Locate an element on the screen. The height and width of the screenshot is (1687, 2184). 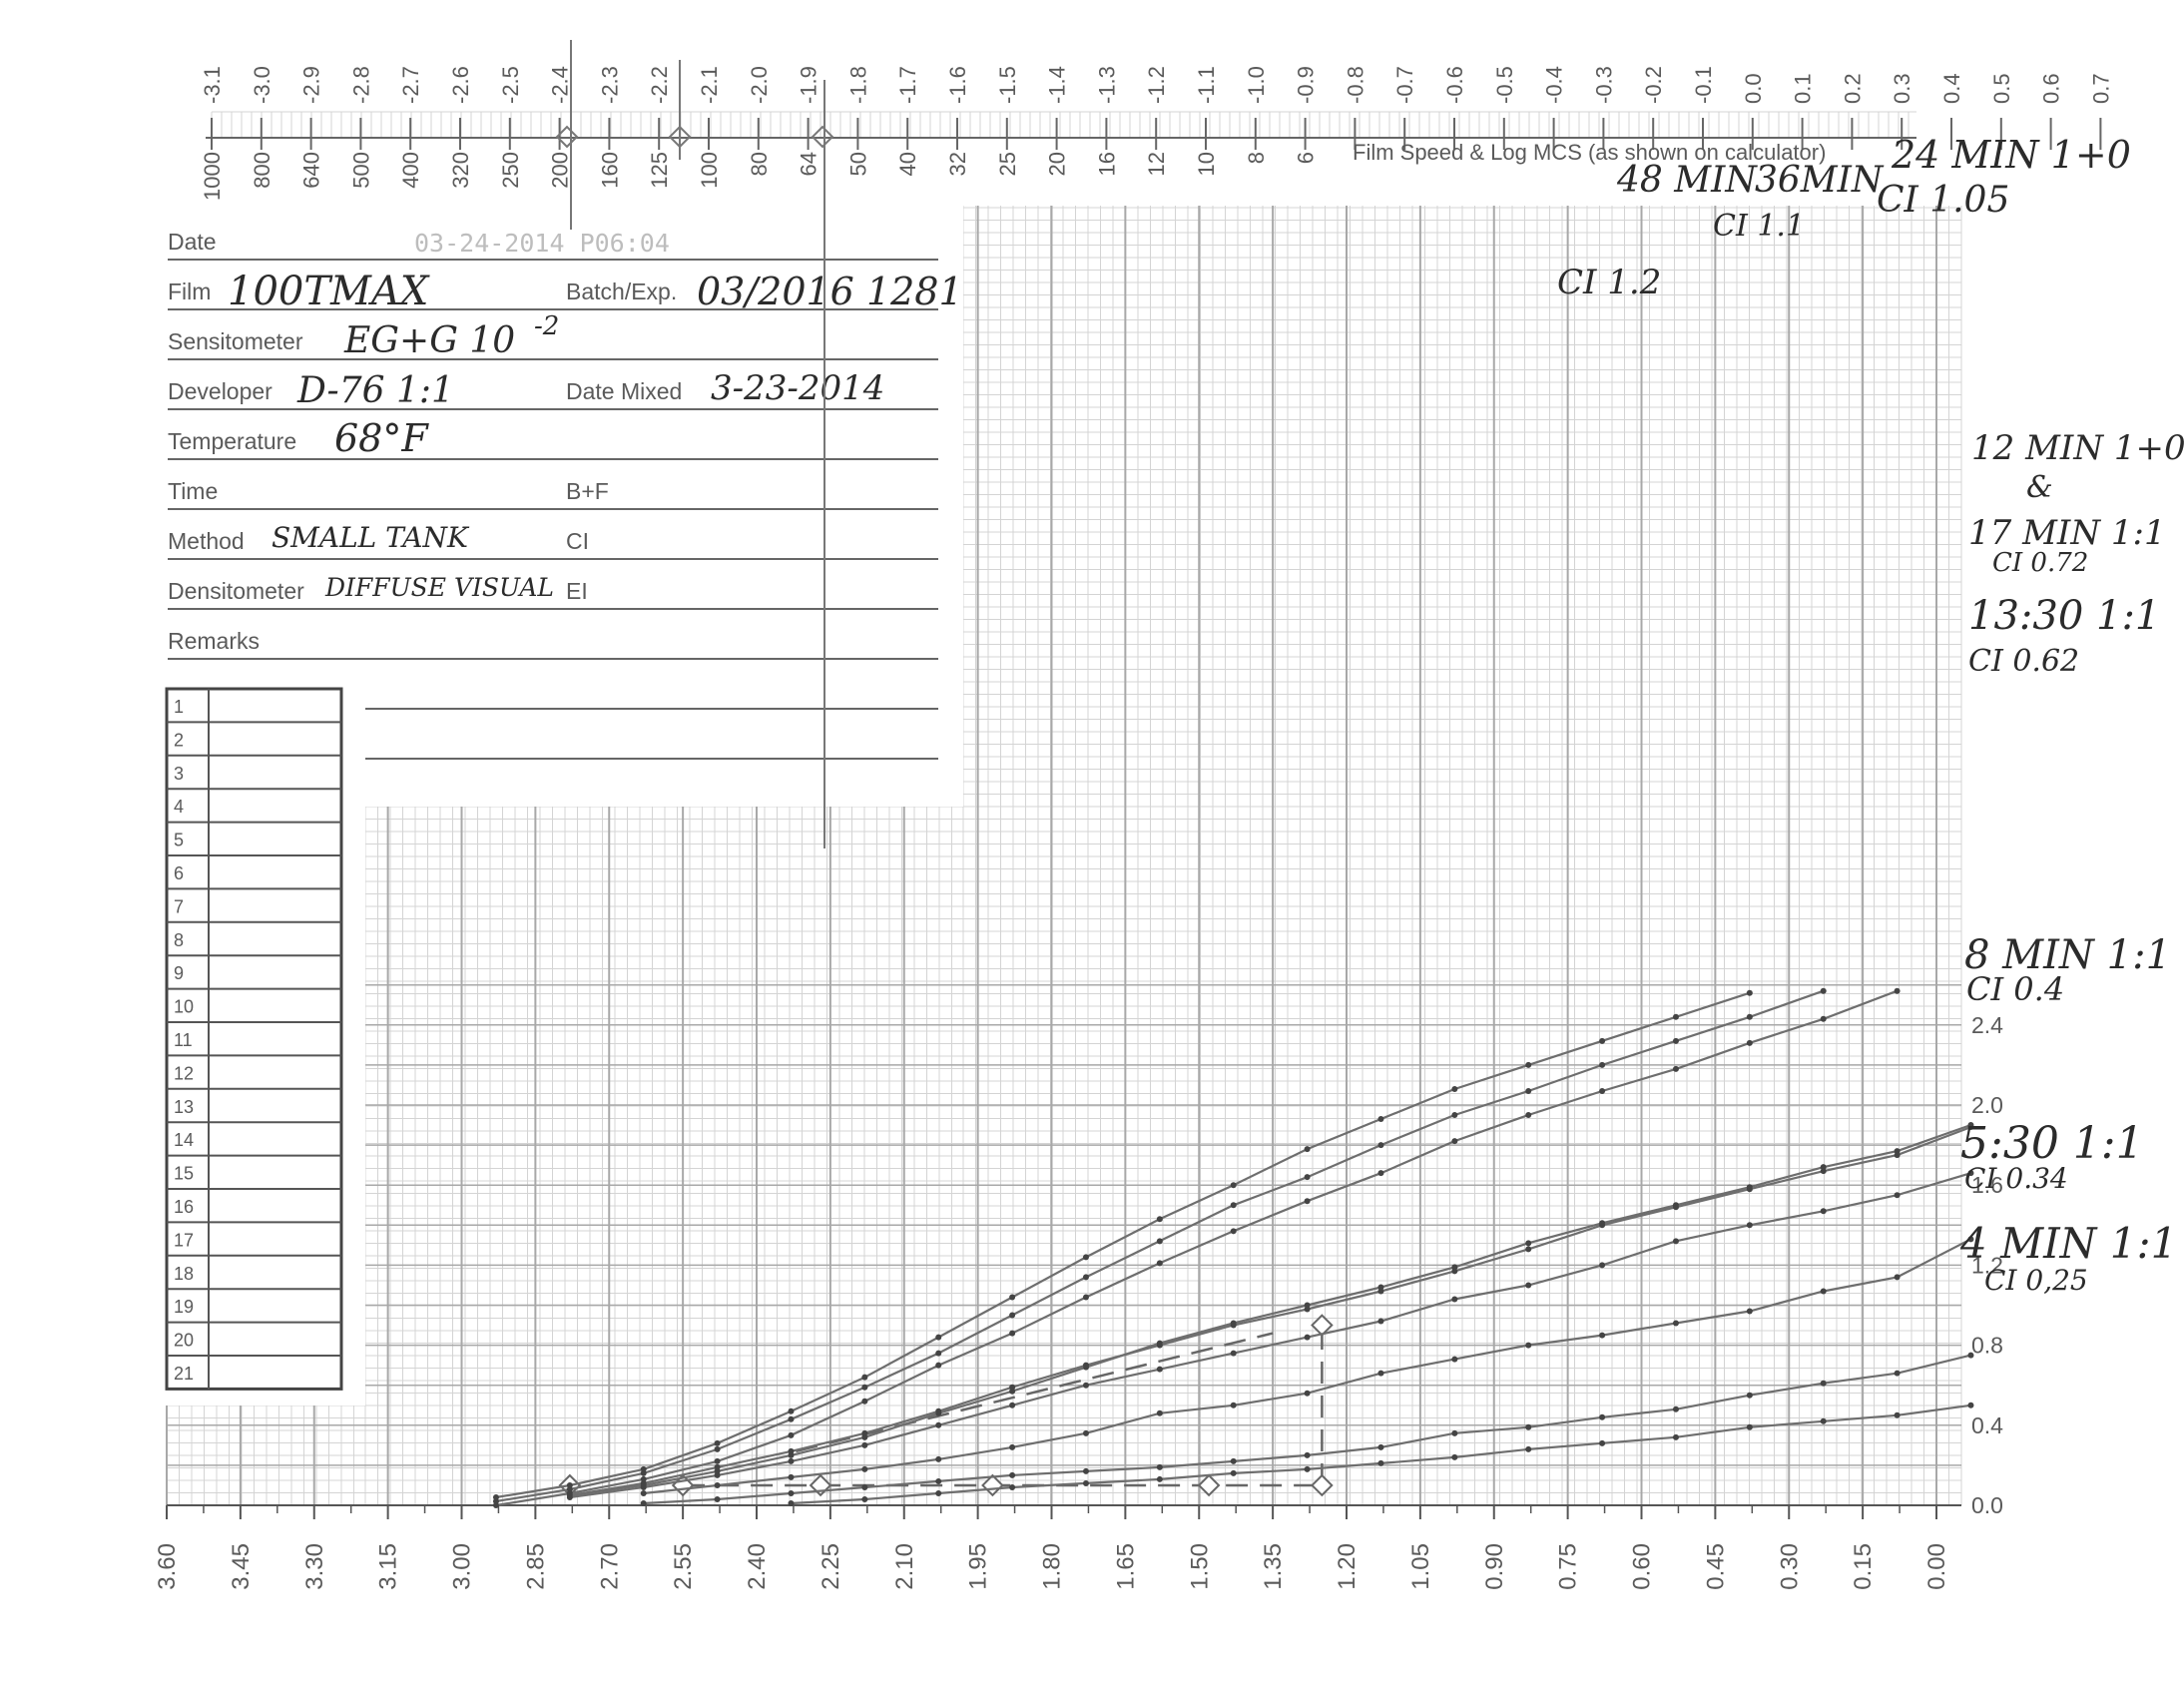
top-speed-label: 40 is located at coordinates (908, 164).